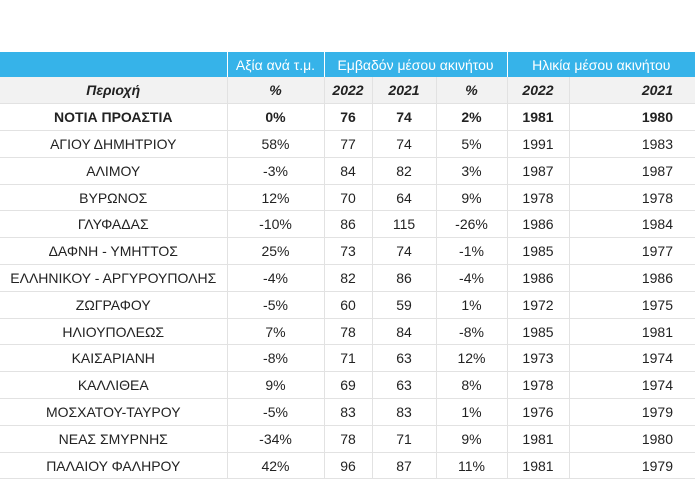 The width and height of the screenshot is (700, 494). I want to click on area-2021-cell: 86, so click(403, 278).